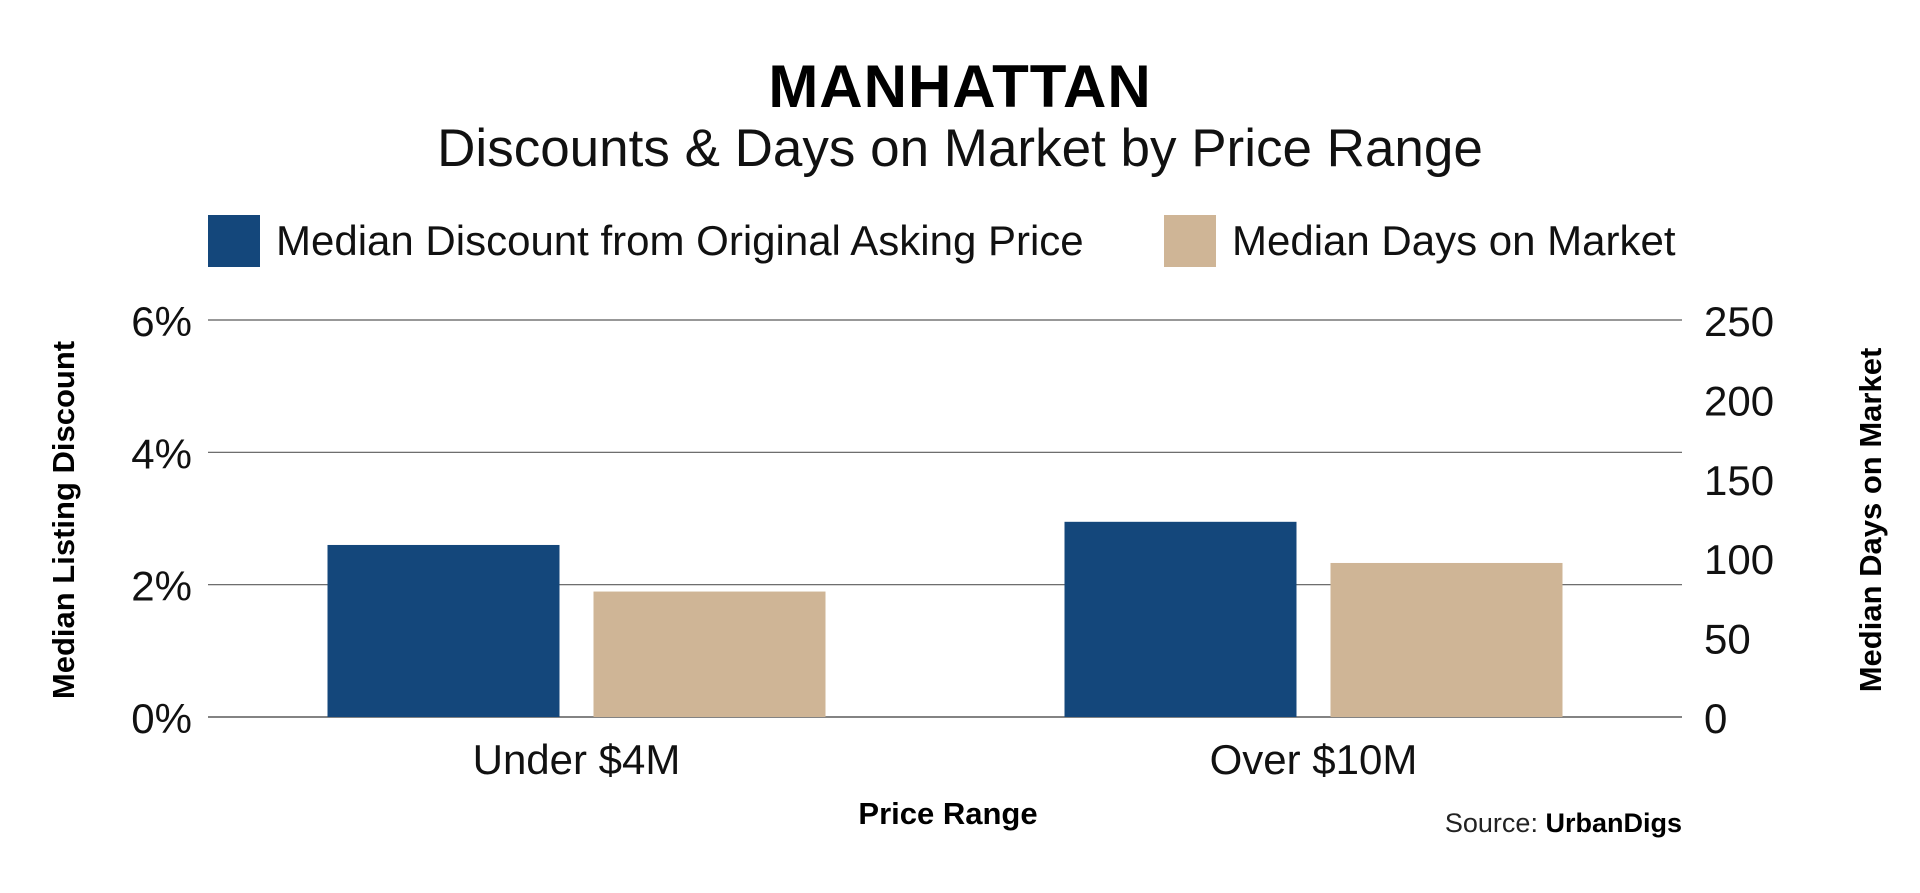 Image resolution: width=1920 pixels, height=893 pixels. Describe the element at coordinates (948, 813) in the screenshot. I see `x-axis-title: Price Range` at that location.